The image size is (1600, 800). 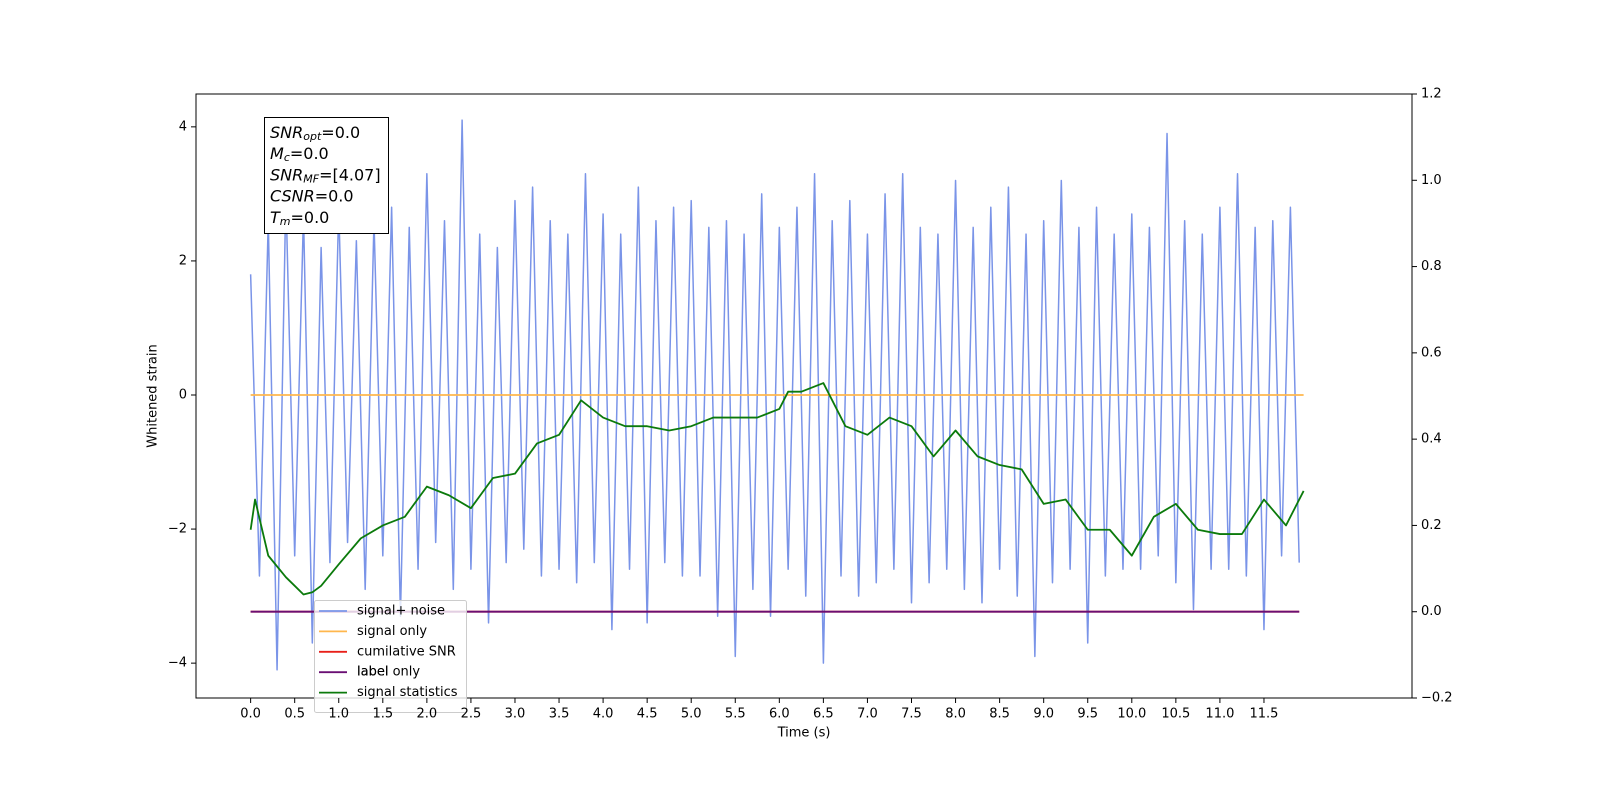 I want to click on x-tick-label: 9.0, so click(x=1043, y=714).